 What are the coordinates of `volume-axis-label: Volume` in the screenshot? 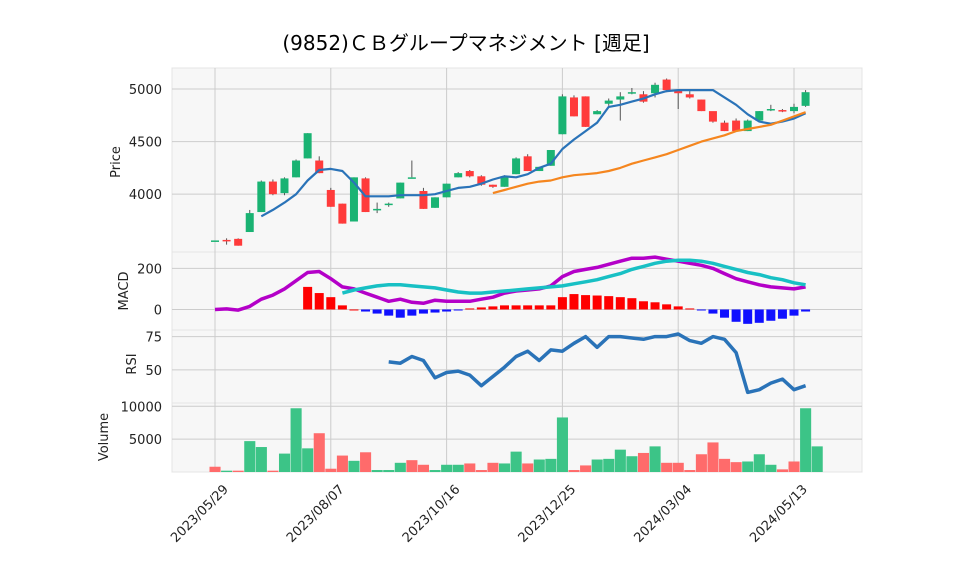 It's located at (104, 437).